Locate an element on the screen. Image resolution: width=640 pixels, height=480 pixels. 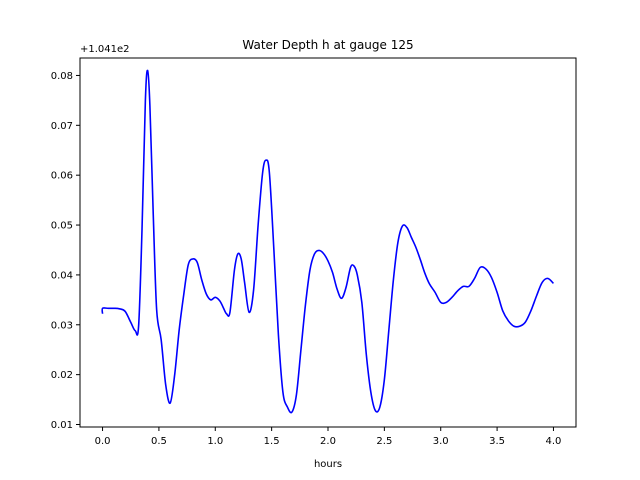
y-tick-label: 0.02 is located at coordinates (62, 375).